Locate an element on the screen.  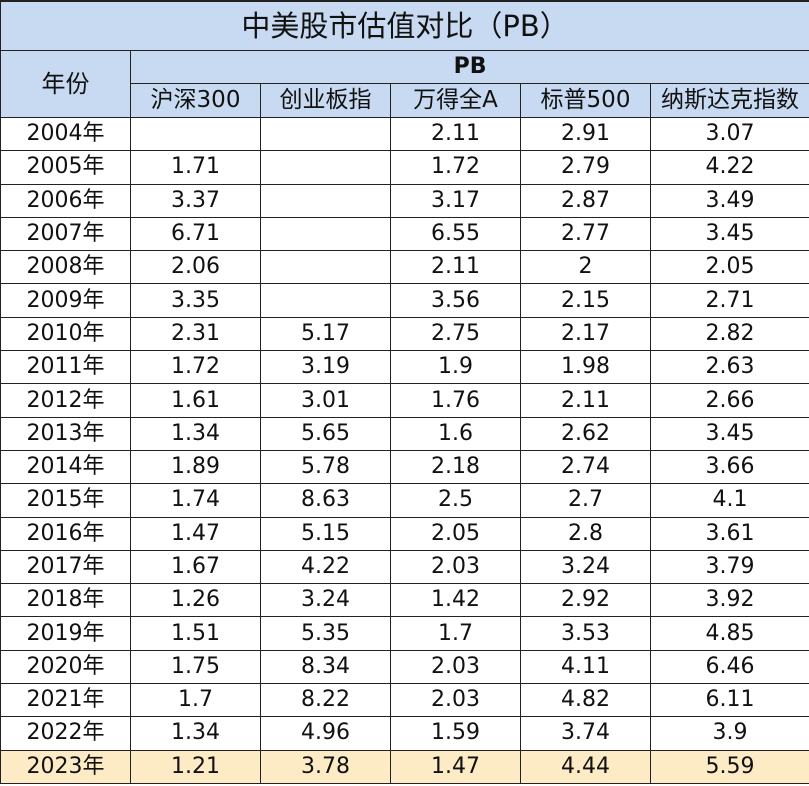
year-cell: 2006年 is located at coordinates (65, 200).